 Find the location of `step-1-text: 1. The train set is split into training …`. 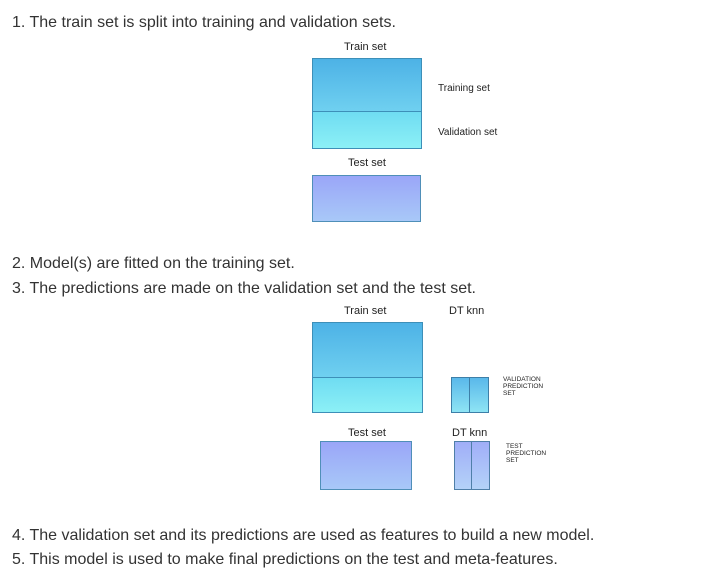

step-1-text: 1. The train set is split into training … is located at coordinates (204, 22).